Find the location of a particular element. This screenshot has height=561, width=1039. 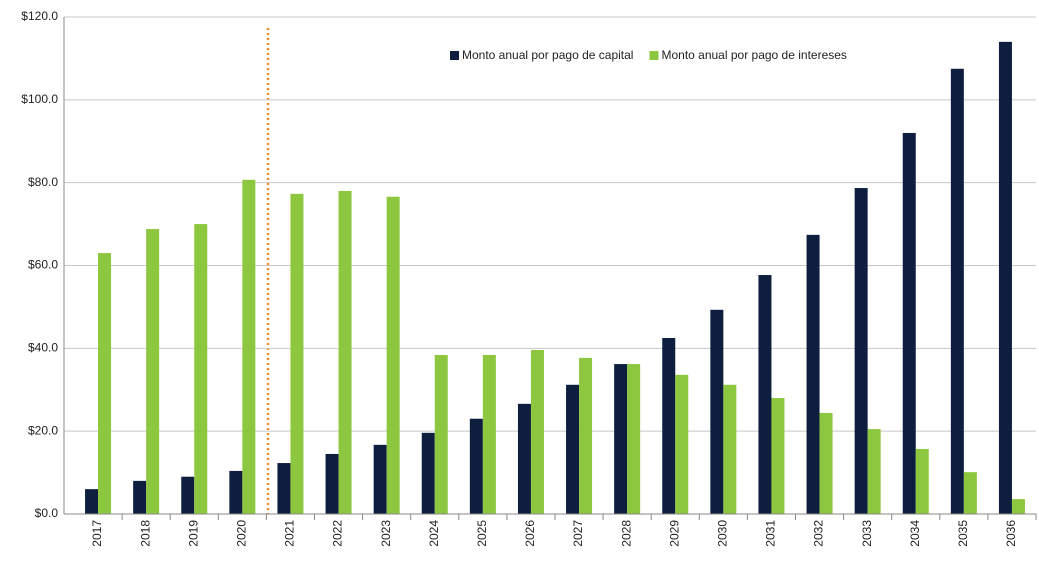

x-tick-label: 2029 is located at coordinates (674, 533).